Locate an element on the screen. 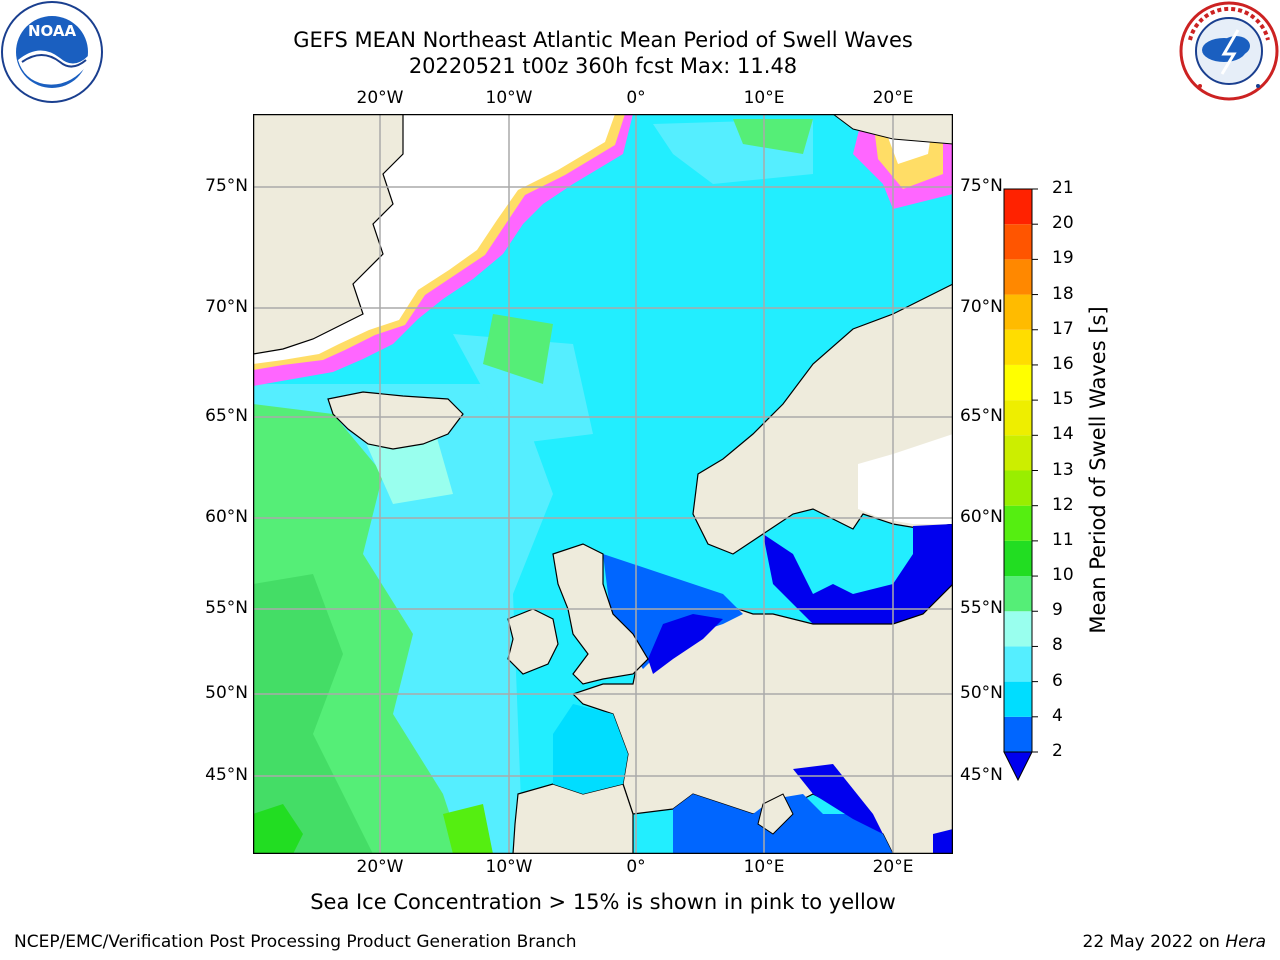  lat-label-left-50n: 50°N is located at coordinates (226, 693).